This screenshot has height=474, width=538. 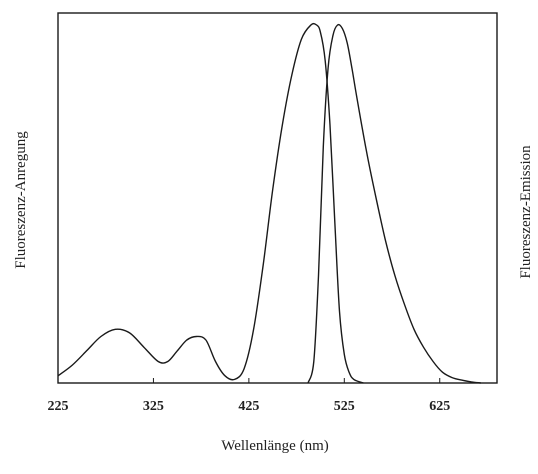 I want to click on y-axis-title-left: Fluoreszenz-Anregung, so click(x=21, y=200).